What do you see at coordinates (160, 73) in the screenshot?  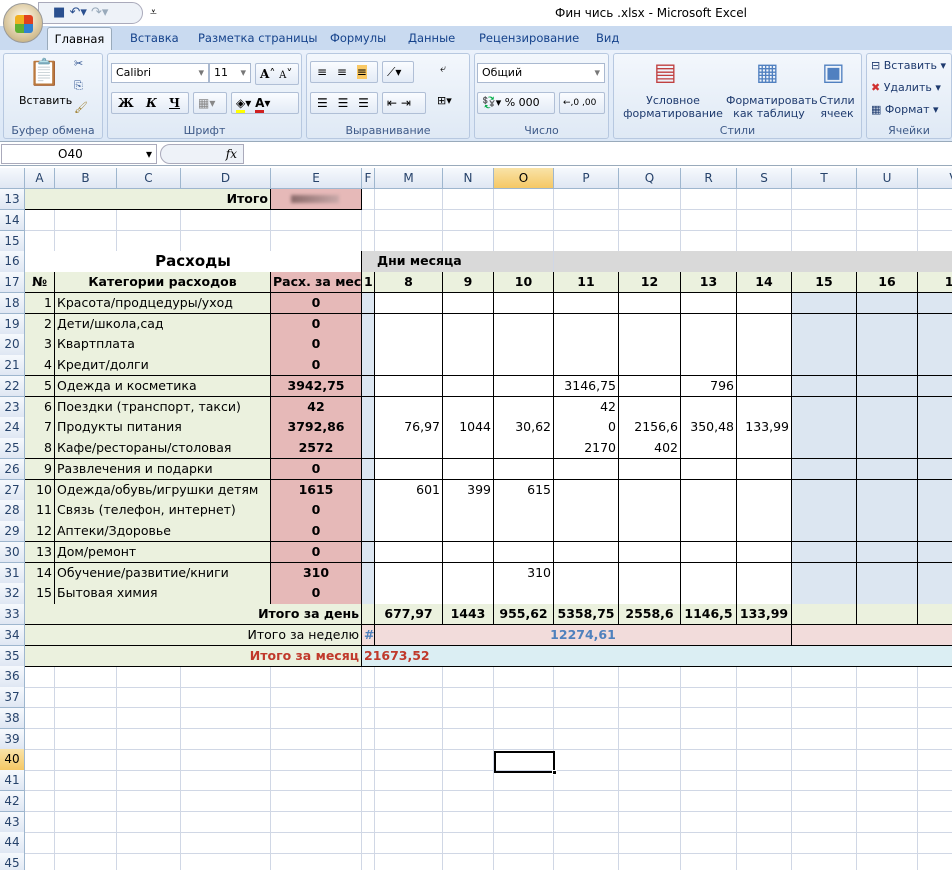 I see `font-name-select: Calibri ▾` at bounding box center [160, 73].